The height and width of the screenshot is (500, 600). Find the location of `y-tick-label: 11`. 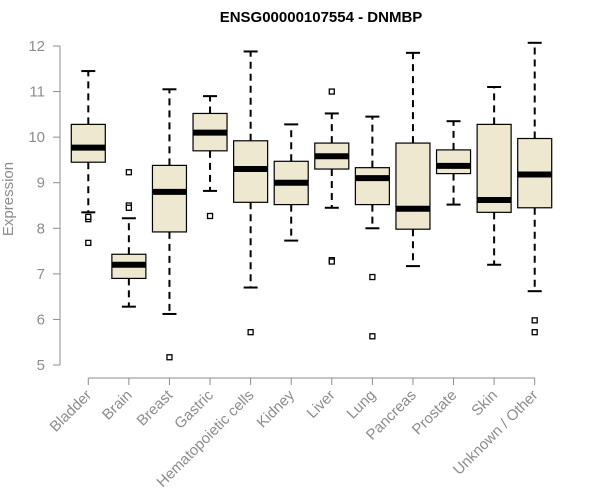

y-tick-label: 11 is located at coordinates (37, 92).